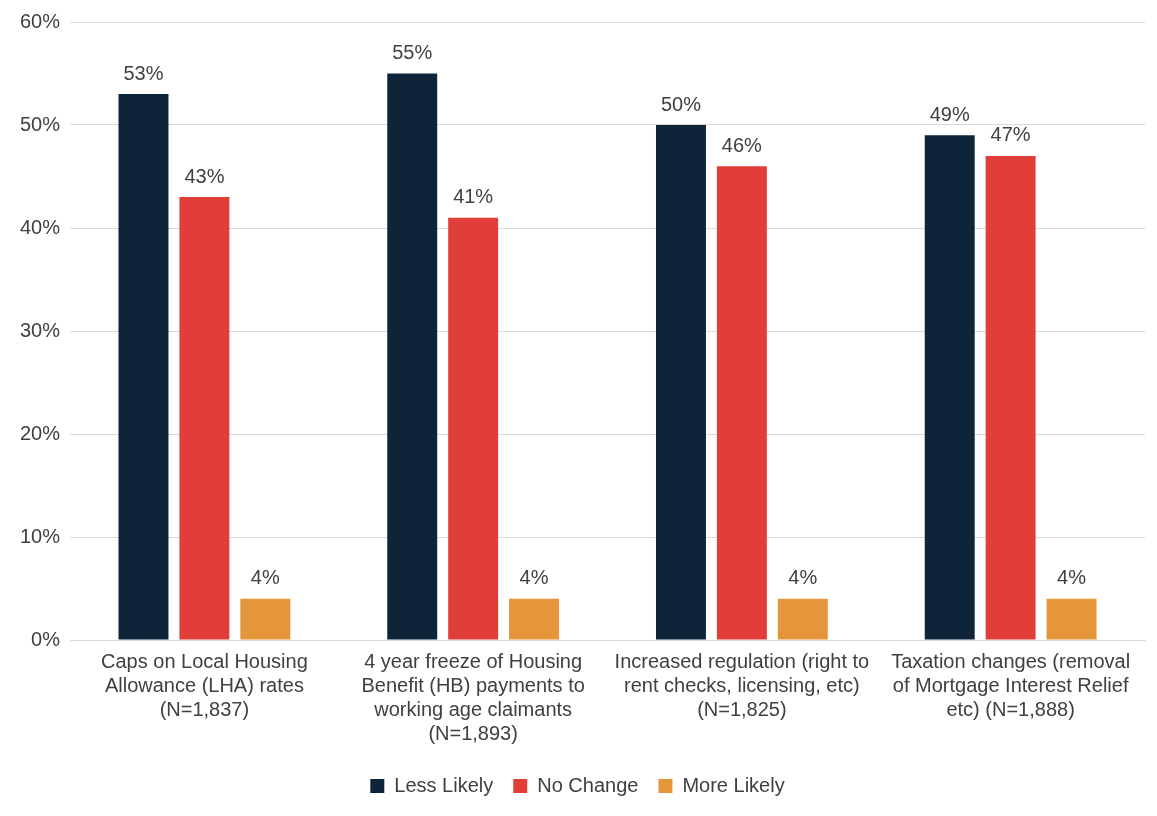  What do you see at coordinates (742, 684) in the screenshot?
I see `x-tick-label: Increased regulation (right to rent checks, licensing, etc) (N=1,825)` at bounding box center [742, 684].